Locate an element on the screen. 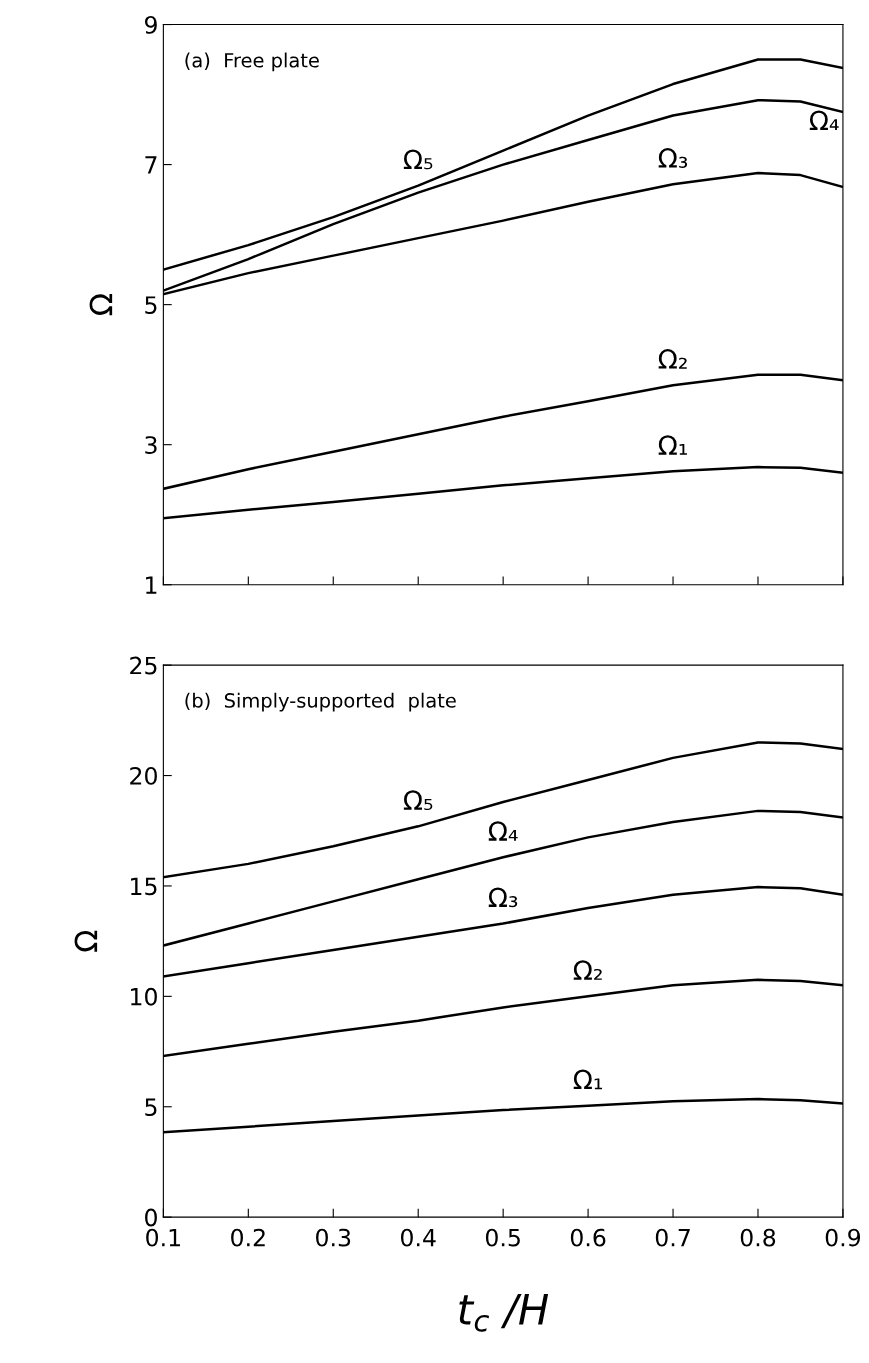 The width and height of the screenshot is (869, 1363). y-tick-label: 9 is located at coordinates (150, 24).